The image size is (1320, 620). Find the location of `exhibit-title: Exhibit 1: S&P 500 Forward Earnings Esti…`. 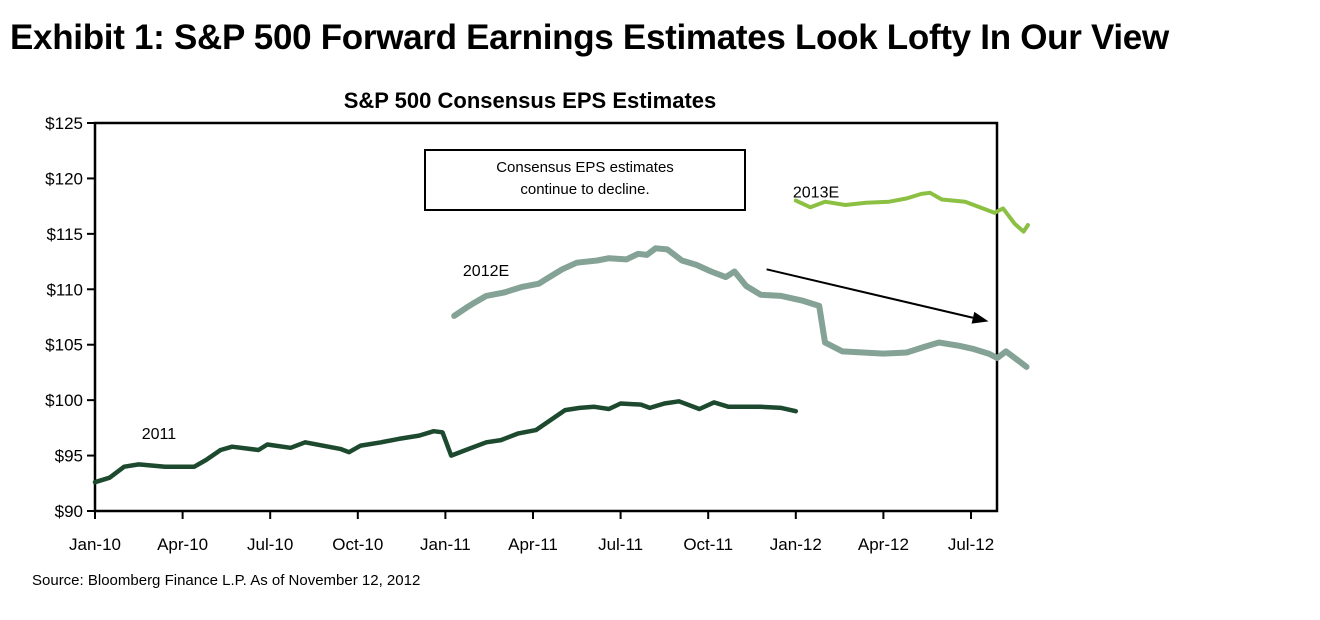

exhibit-title: Exhibit 1: S&P 500 Forward Earnings Esti… is located at coordinates (589, 37).